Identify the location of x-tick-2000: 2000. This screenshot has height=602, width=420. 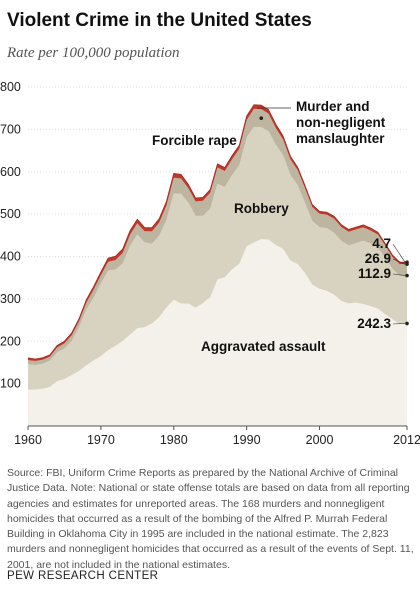
(320, 440).